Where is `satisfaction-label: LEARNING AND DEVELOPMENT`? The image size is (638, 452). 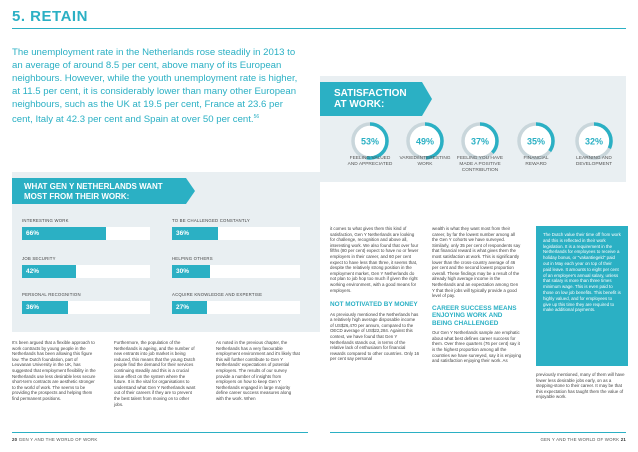 satisfaction-label: LEARNING AND DEVELOPMENT is located at coordinates (594, 162).